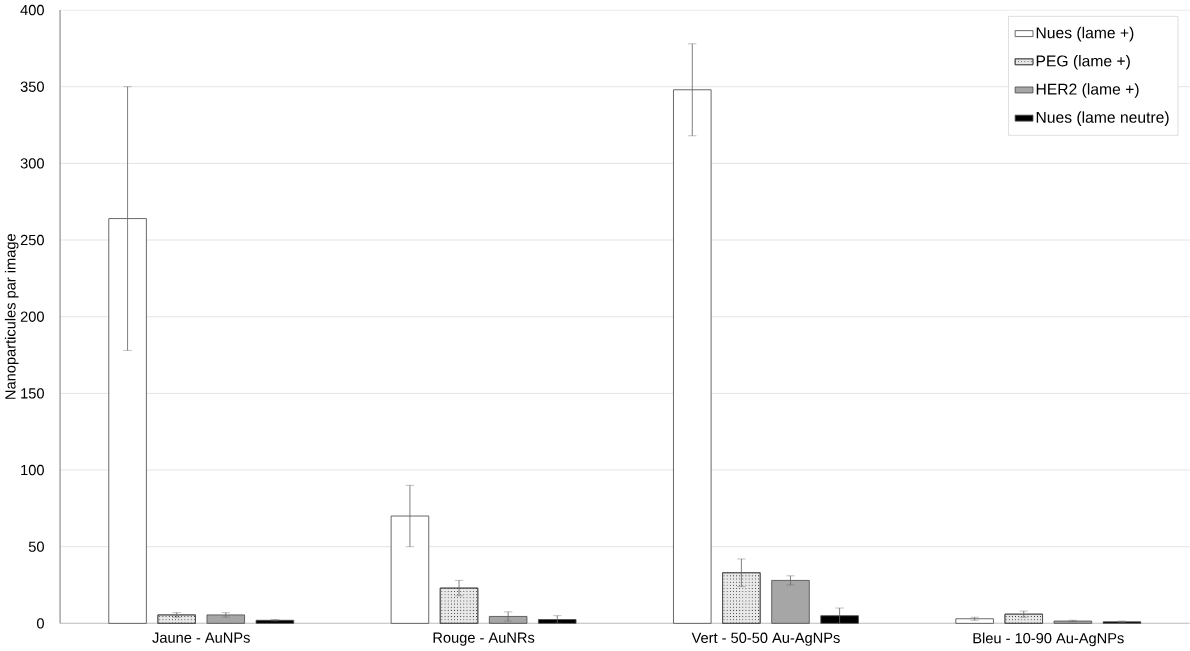 This screenshot has height=651, width=1190. I want to click on y-axis-title: Nanoparticules par image, so click(11, 316).